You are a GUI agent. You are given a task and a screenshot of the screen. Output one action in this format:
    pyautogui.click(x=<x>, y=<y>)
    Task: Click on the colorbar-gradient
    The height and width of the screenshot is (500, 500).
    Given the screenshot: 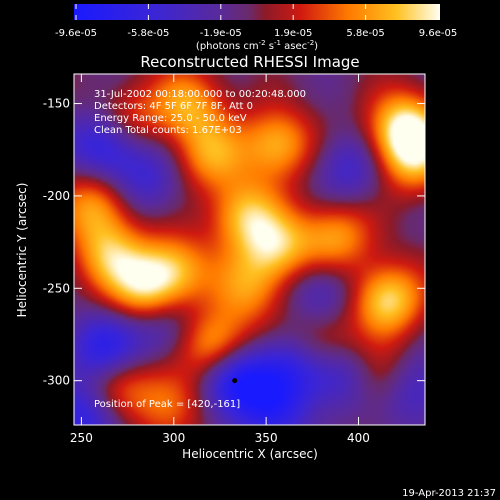 What is the action you would take?
    pyautogui.click(x=257, y=12)
    